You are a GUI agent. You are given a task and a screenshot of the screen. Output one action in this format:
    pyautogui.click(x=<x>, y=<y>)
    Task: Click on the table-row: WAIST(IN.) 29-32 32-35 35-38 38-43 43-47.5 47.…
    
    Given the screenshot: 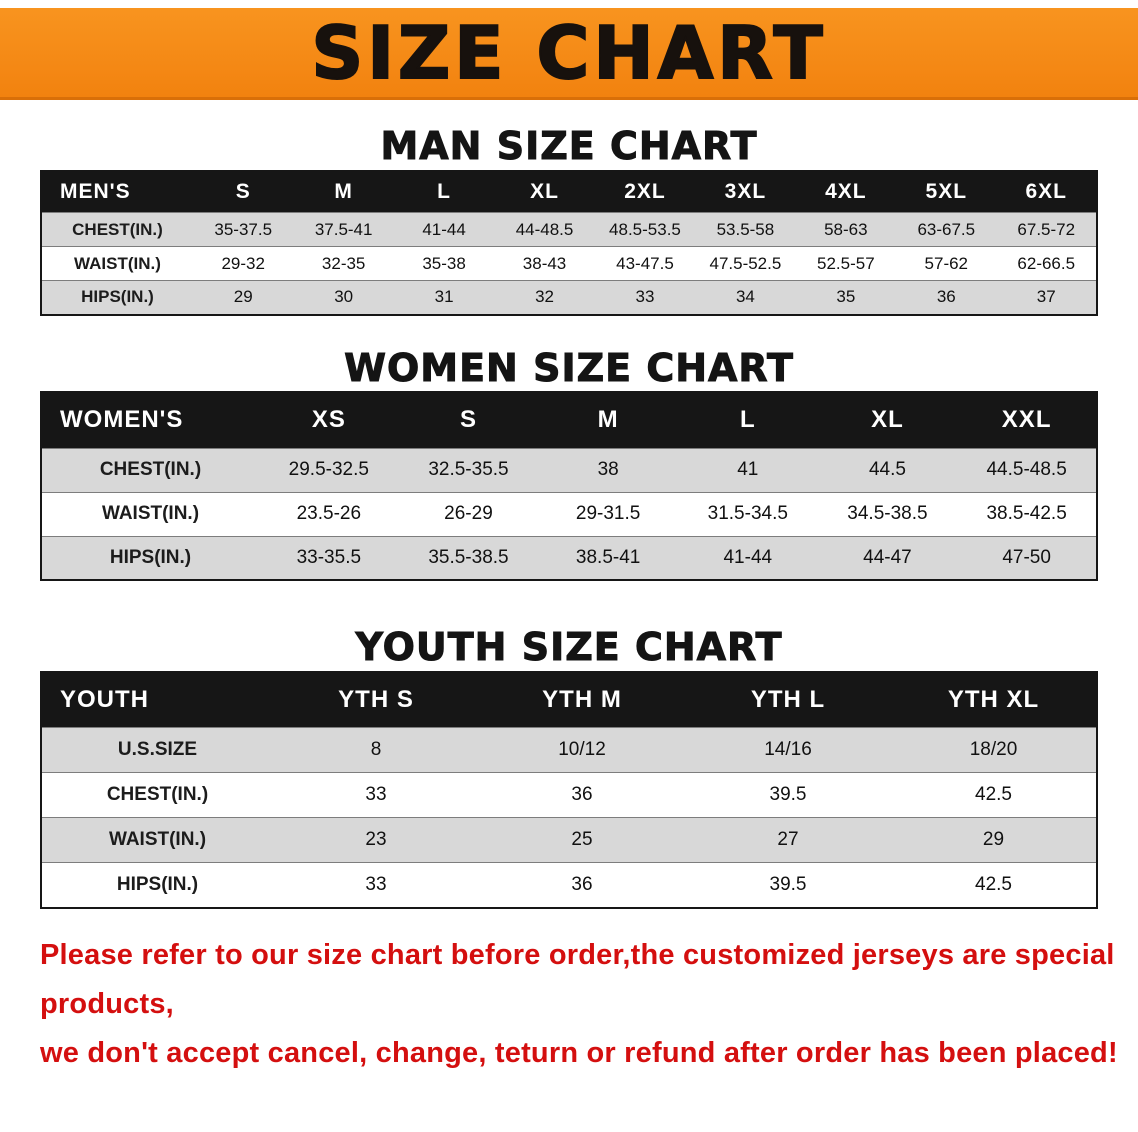 What is the action you would take?
    pyautogui.click(x=569, y=263)
    